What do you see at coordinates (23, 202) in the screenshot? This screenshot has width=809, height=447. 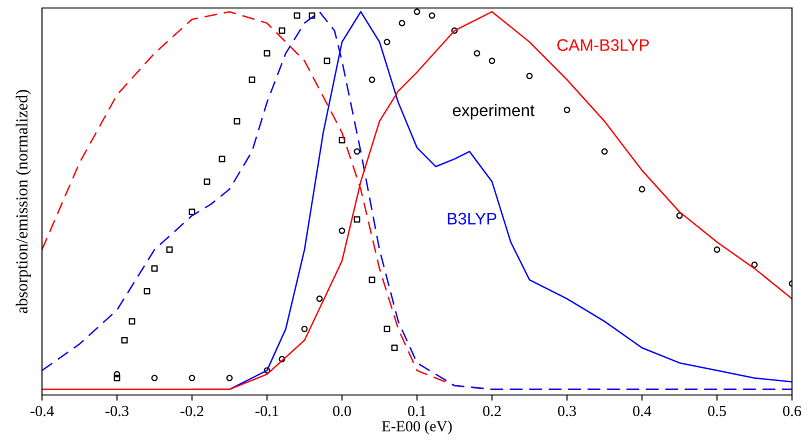 I see `y-axis-title: absorption/emission (normalized)` at bounding box center [23, 202].